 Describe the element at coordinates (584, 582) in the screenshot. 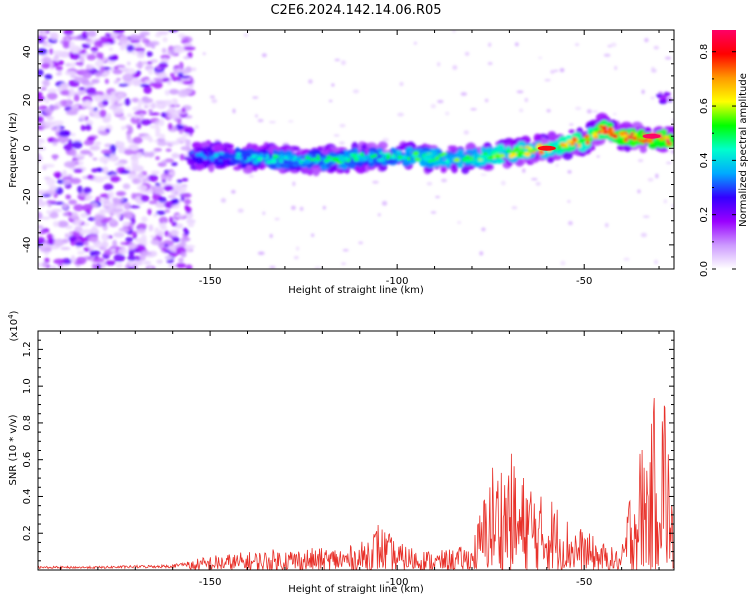

I see `x-tick-label: -50` at that location.